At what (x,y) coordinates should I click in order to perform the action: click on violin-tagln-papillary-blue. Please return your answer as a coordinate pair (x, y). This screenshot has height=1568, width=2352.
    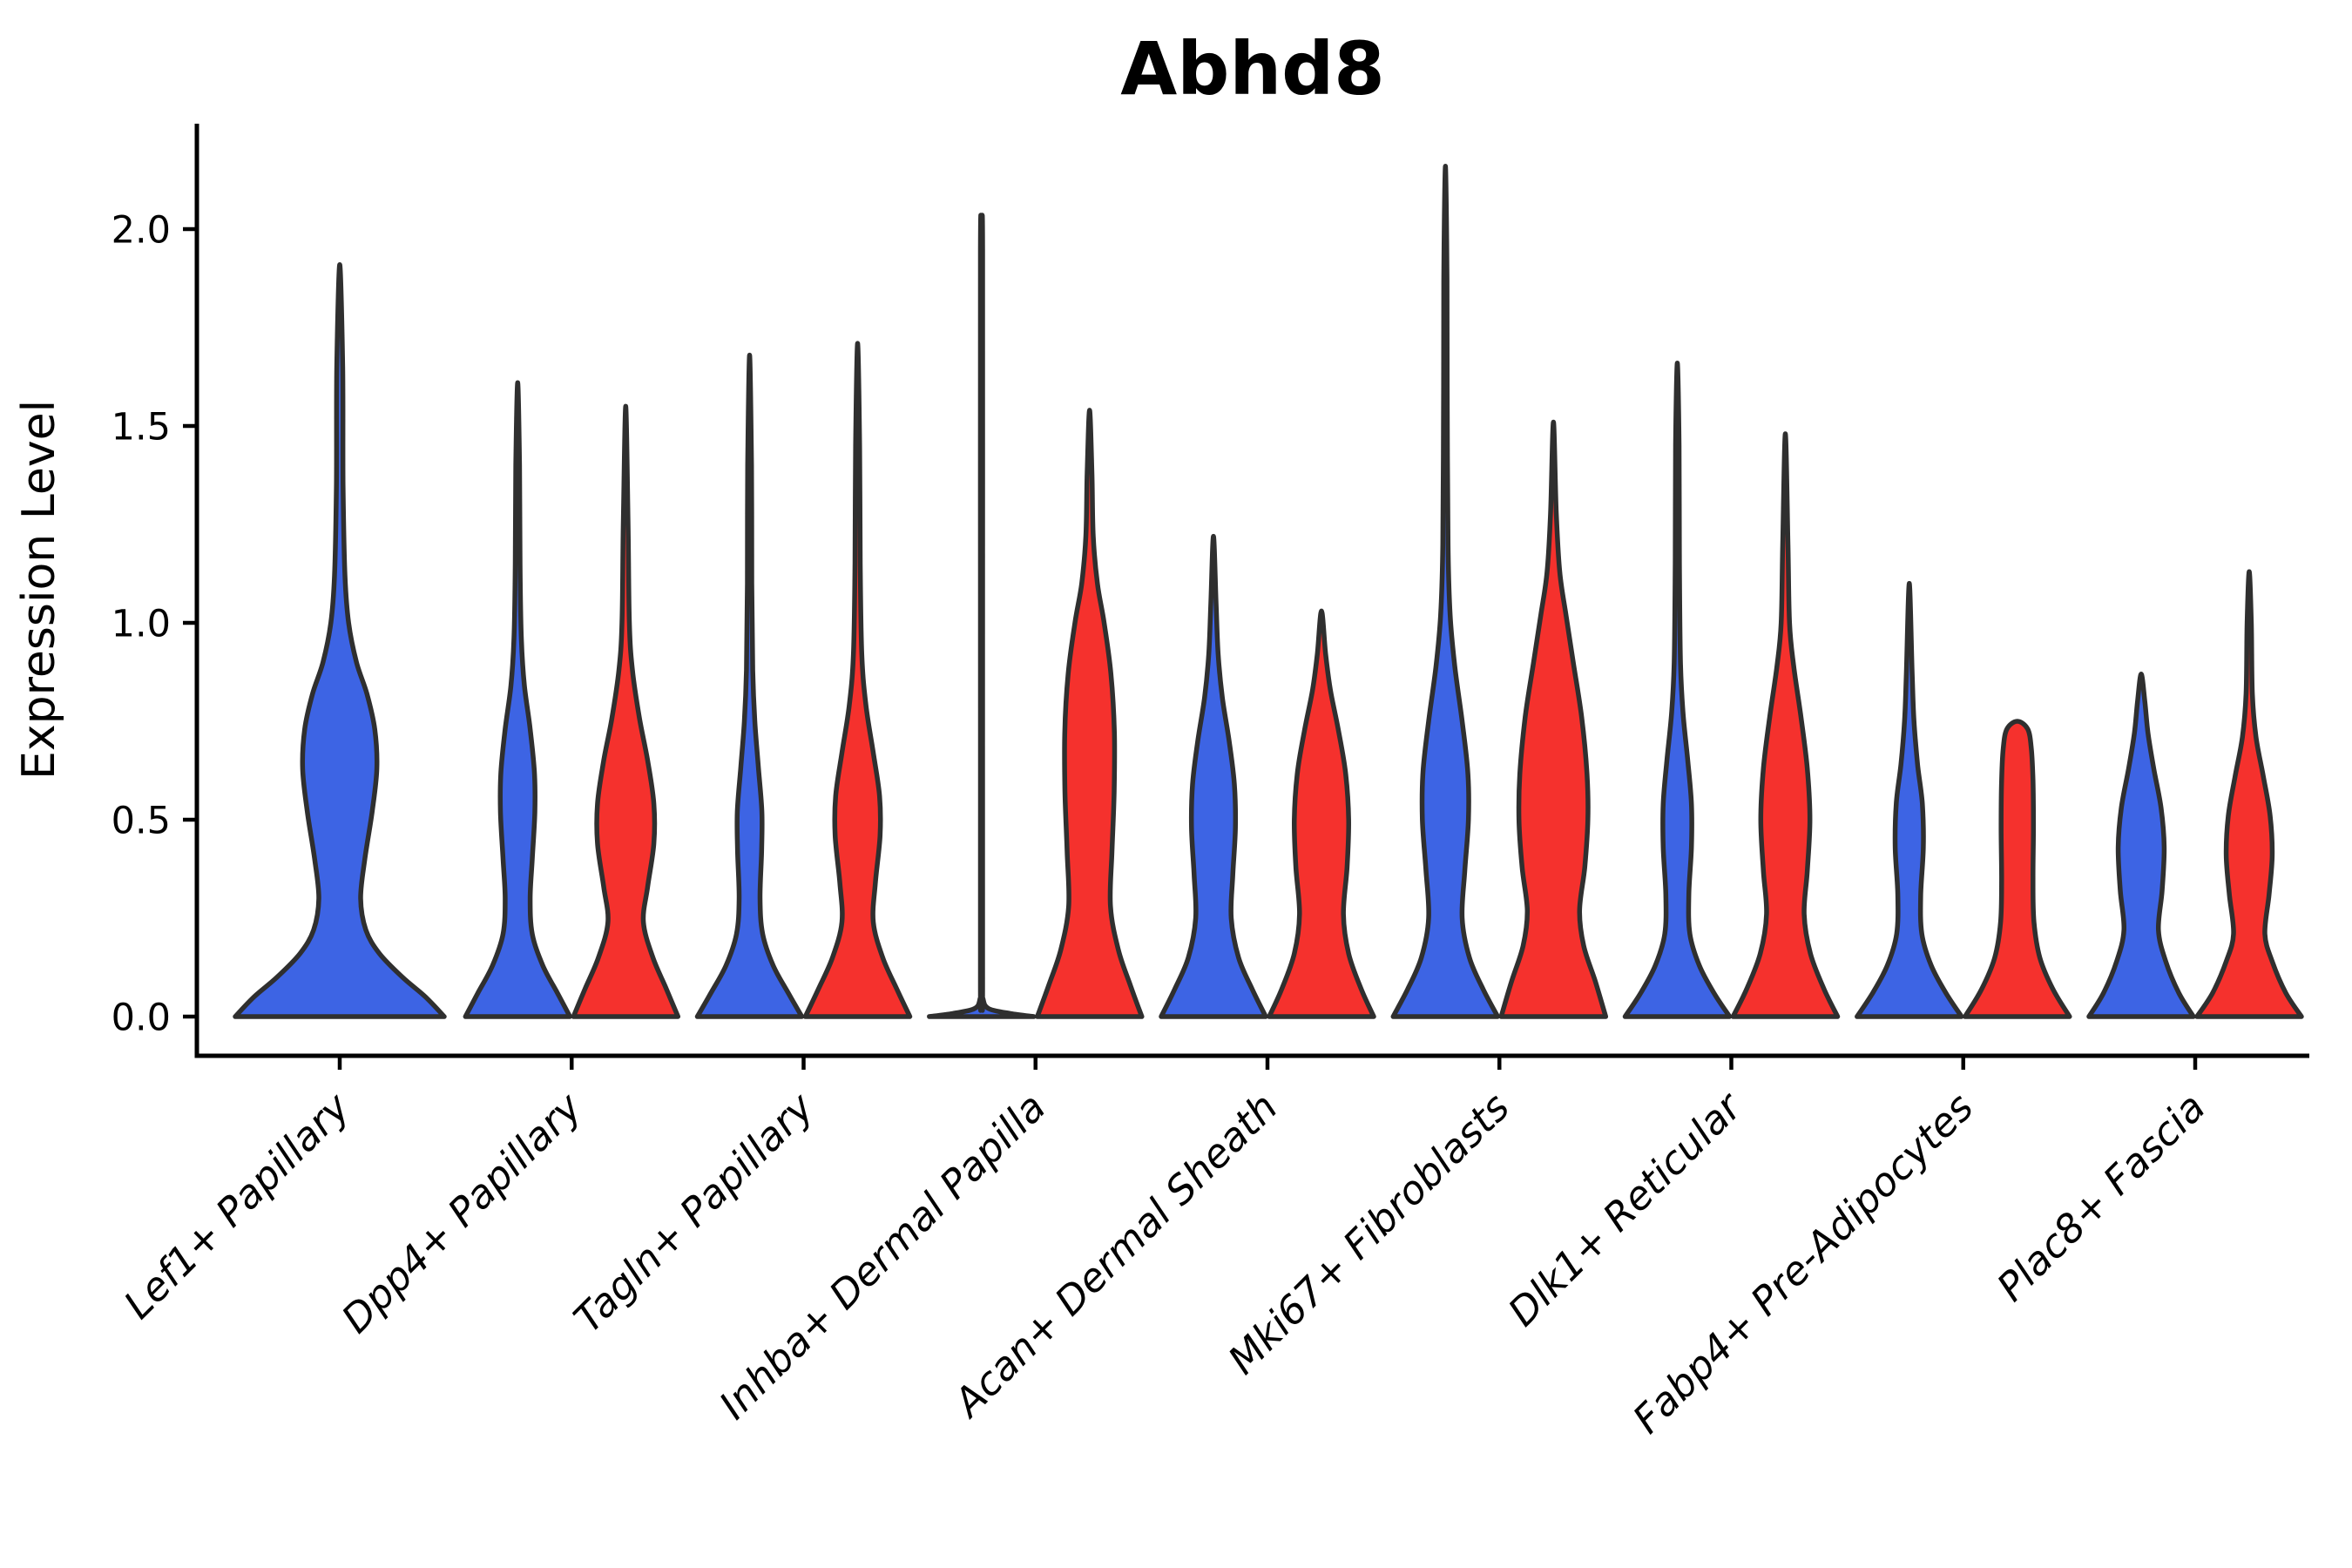
    Looking at the image, I should click on (749, 685).